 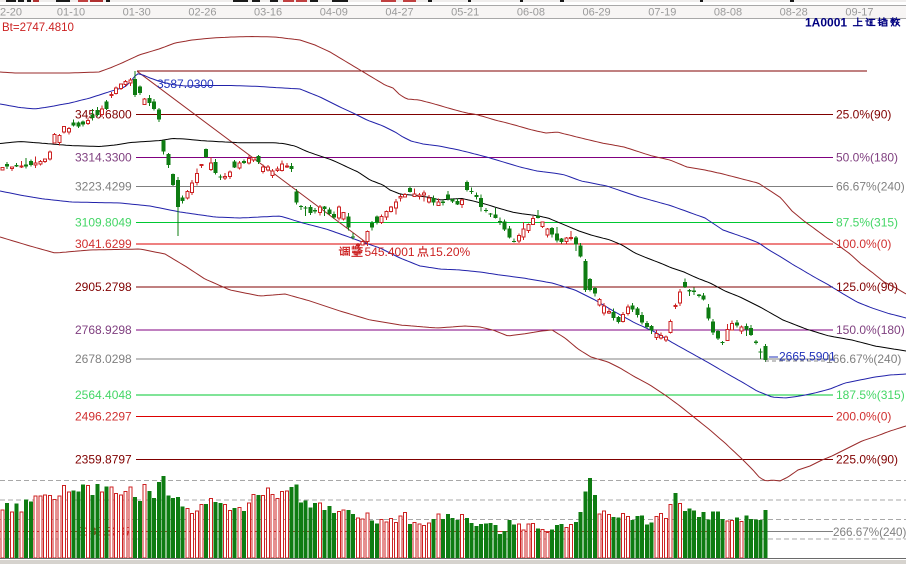 I want to click on svg-text: 66.67%(240), so click(x=870, y=186).